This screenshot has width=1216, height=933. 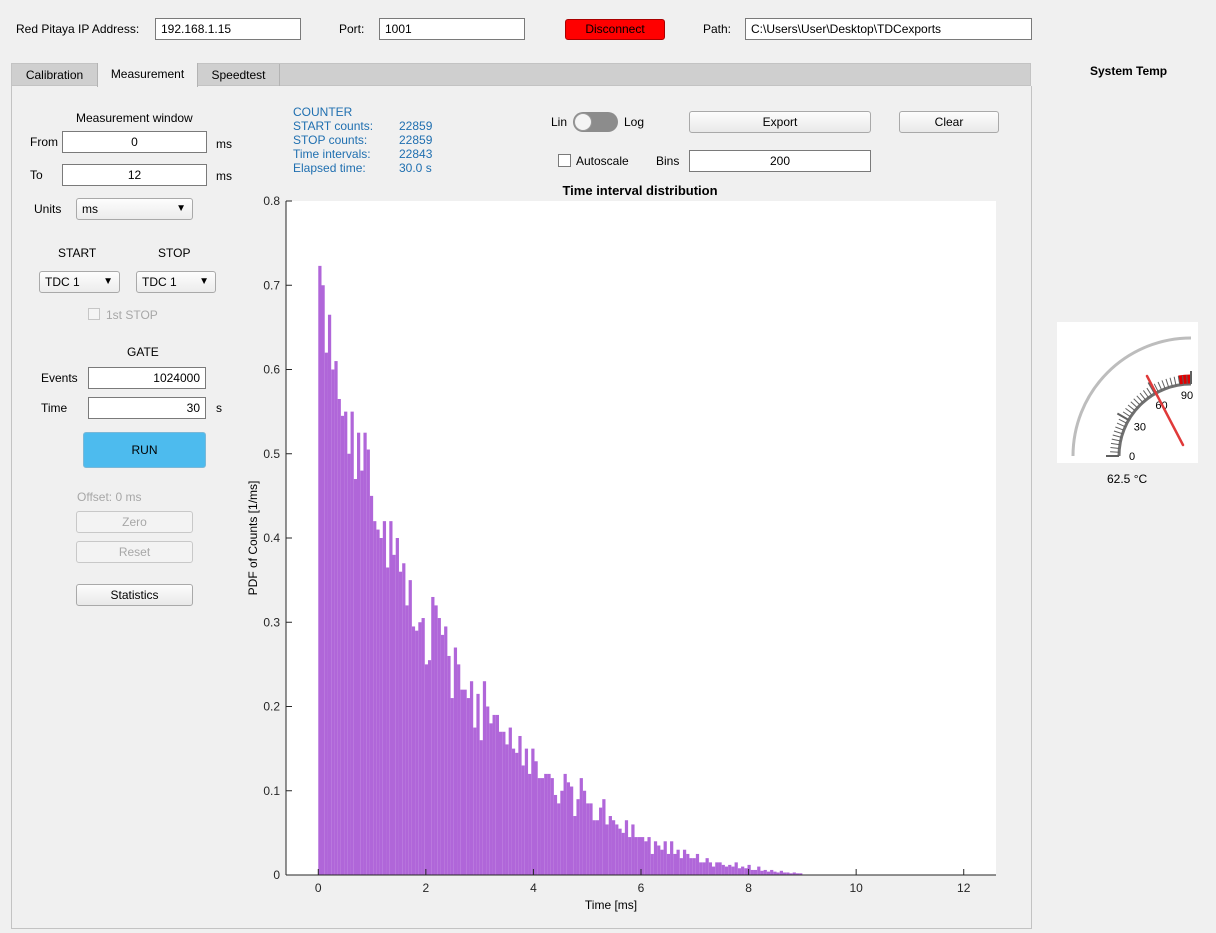 I want to click on gauge-rim, so click(x=1131, y=396).